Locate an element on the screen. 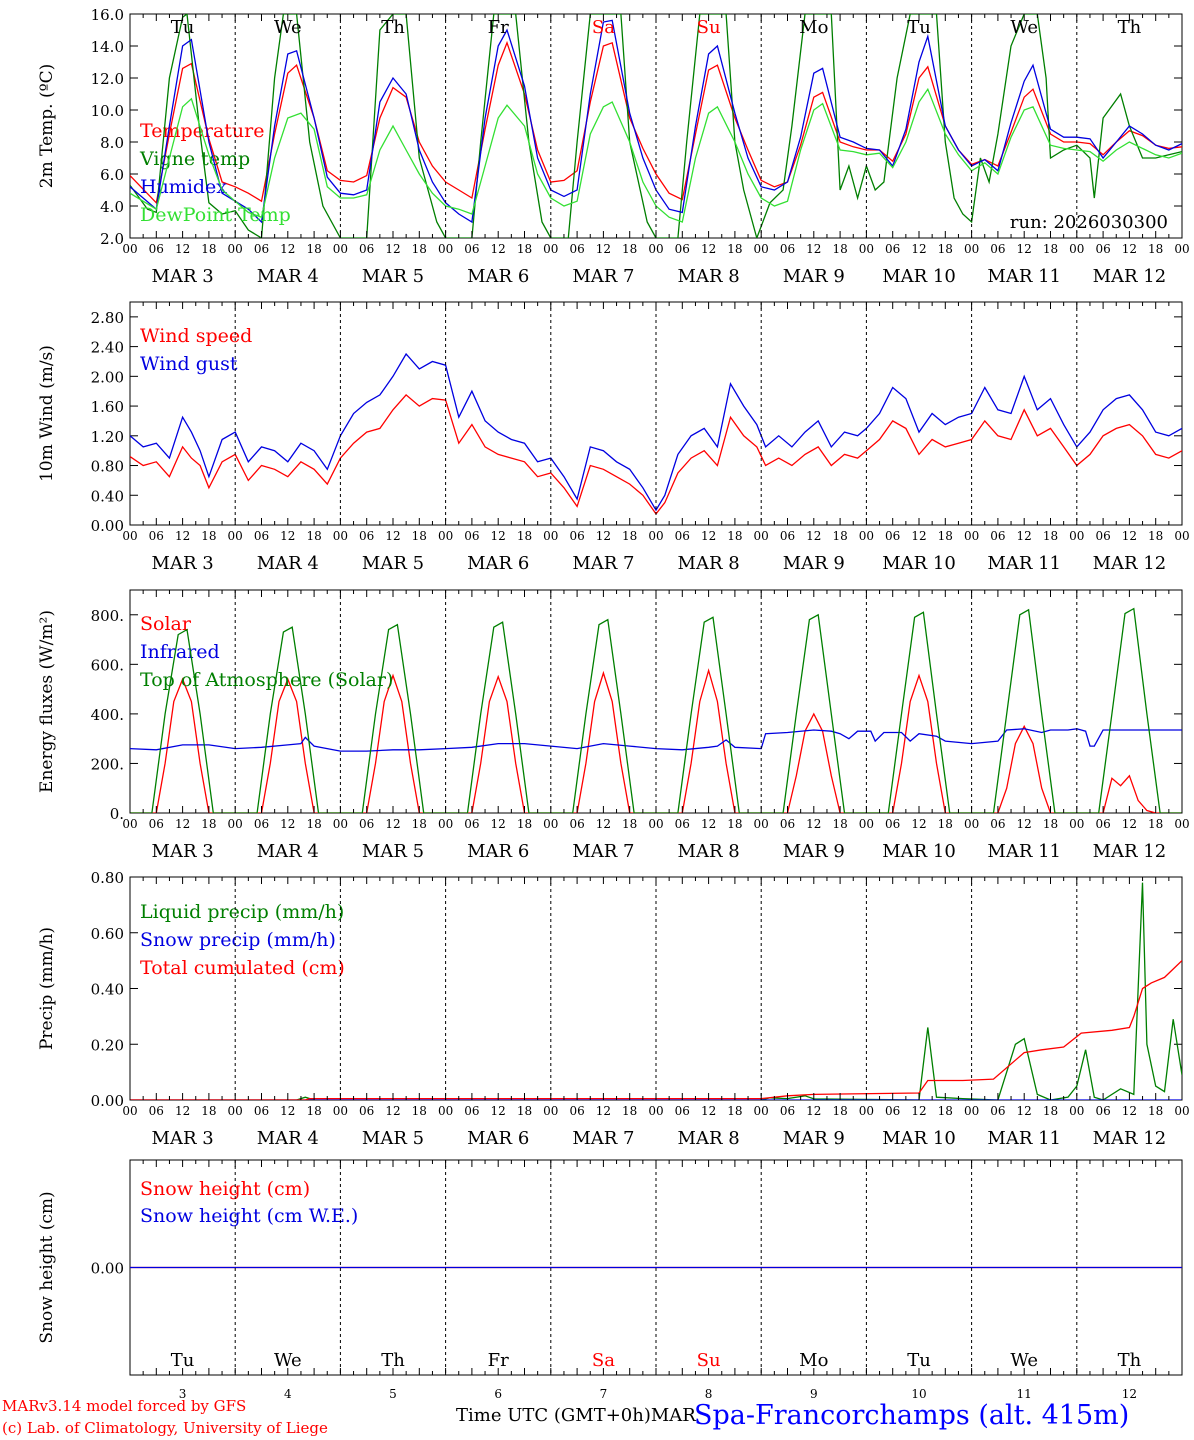  footer-credit-1: MARv3.14 model forced by GFS is located at coordinates (124, 1406).